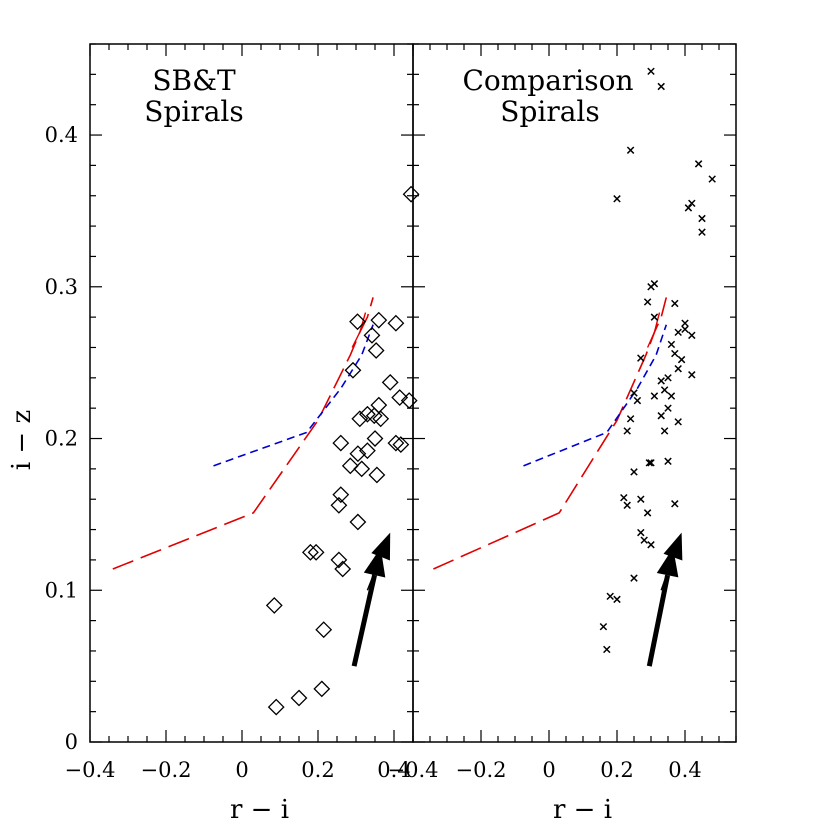  What do you see at coordinates (61, 135) in the screenshot?
I see `y-tick-label: 0.4` at bounding box center [61, 135].